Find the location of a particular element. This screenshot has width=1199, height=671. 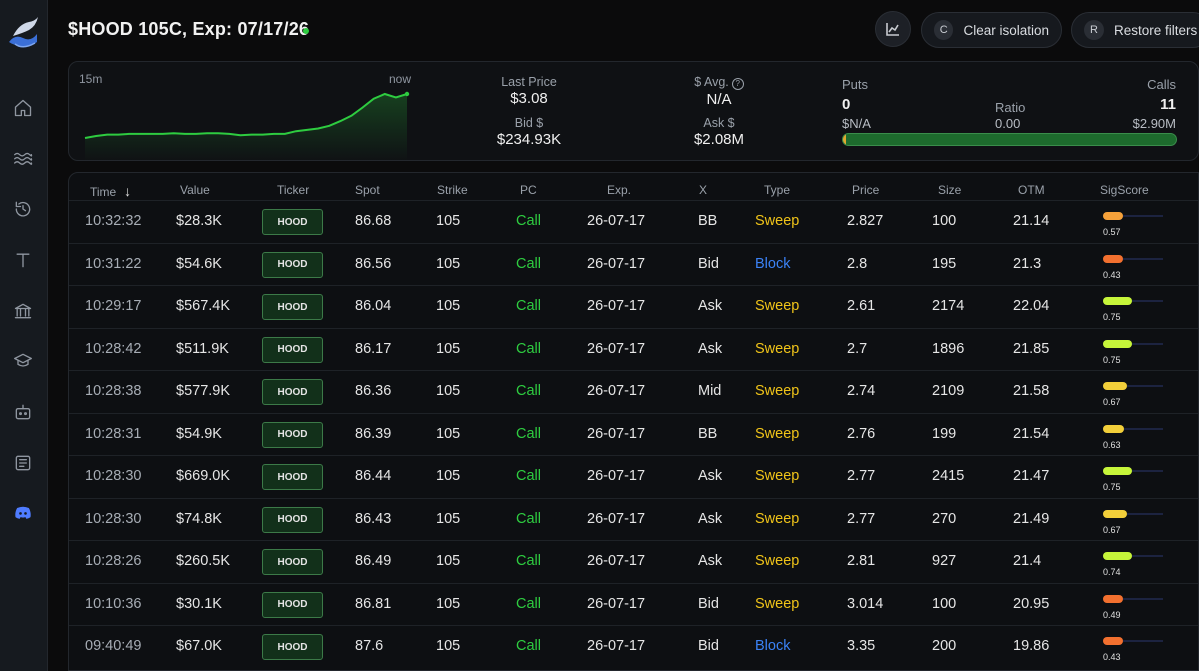

news-icon is located at coordinates (23, 463).